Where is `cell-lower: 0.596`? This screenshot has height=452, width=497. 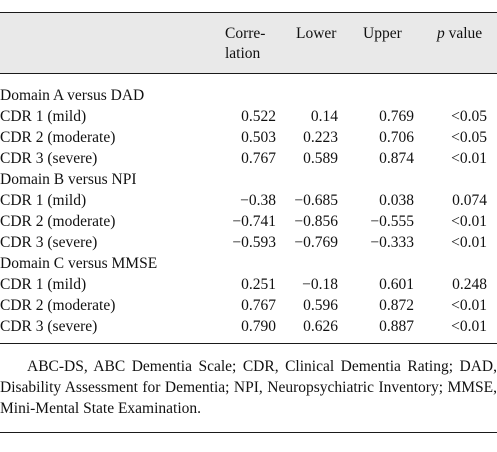 cell-lower: 0.596 is located at coordinates (320, 305).